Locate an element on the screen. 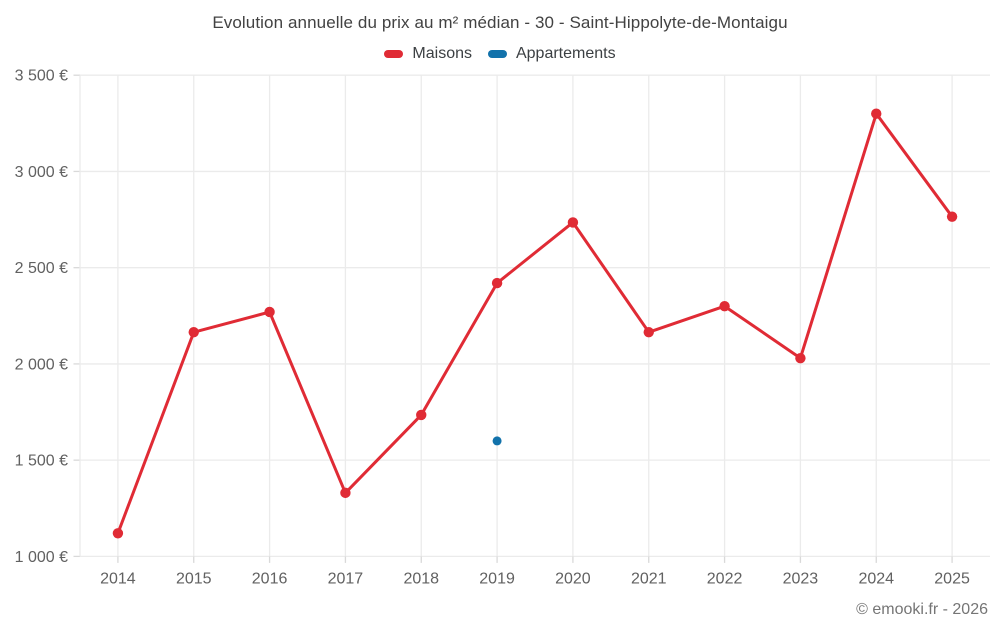 This screenshot has width=1000, height=630. x-tick-label: 2020 is located at coordinates (573, 578).